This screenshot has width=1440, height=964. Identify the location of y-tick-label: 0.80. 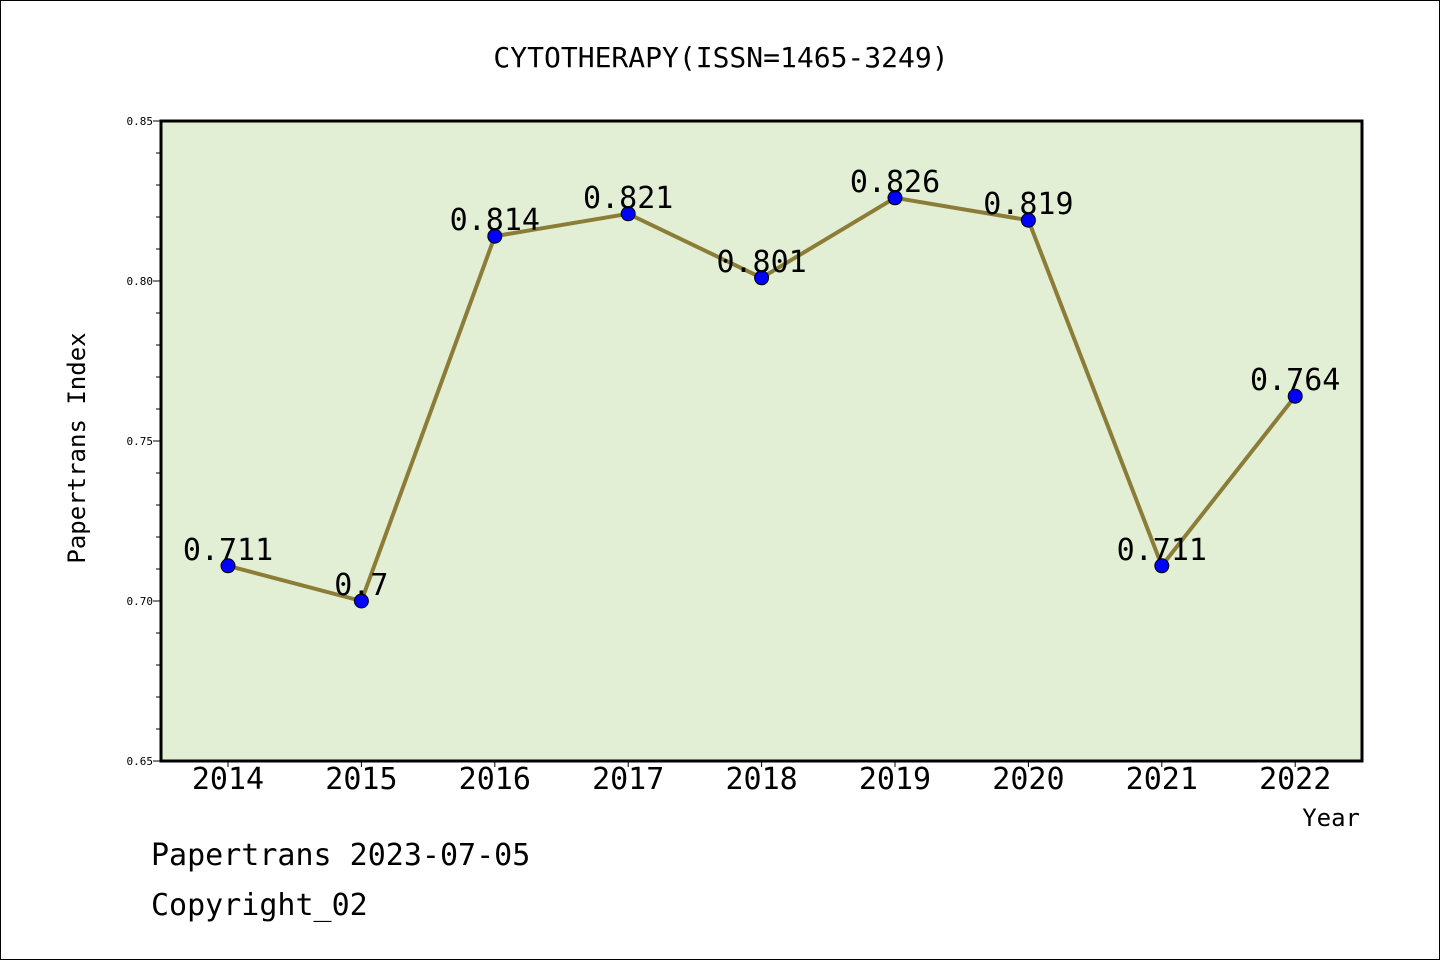
(140, 281).